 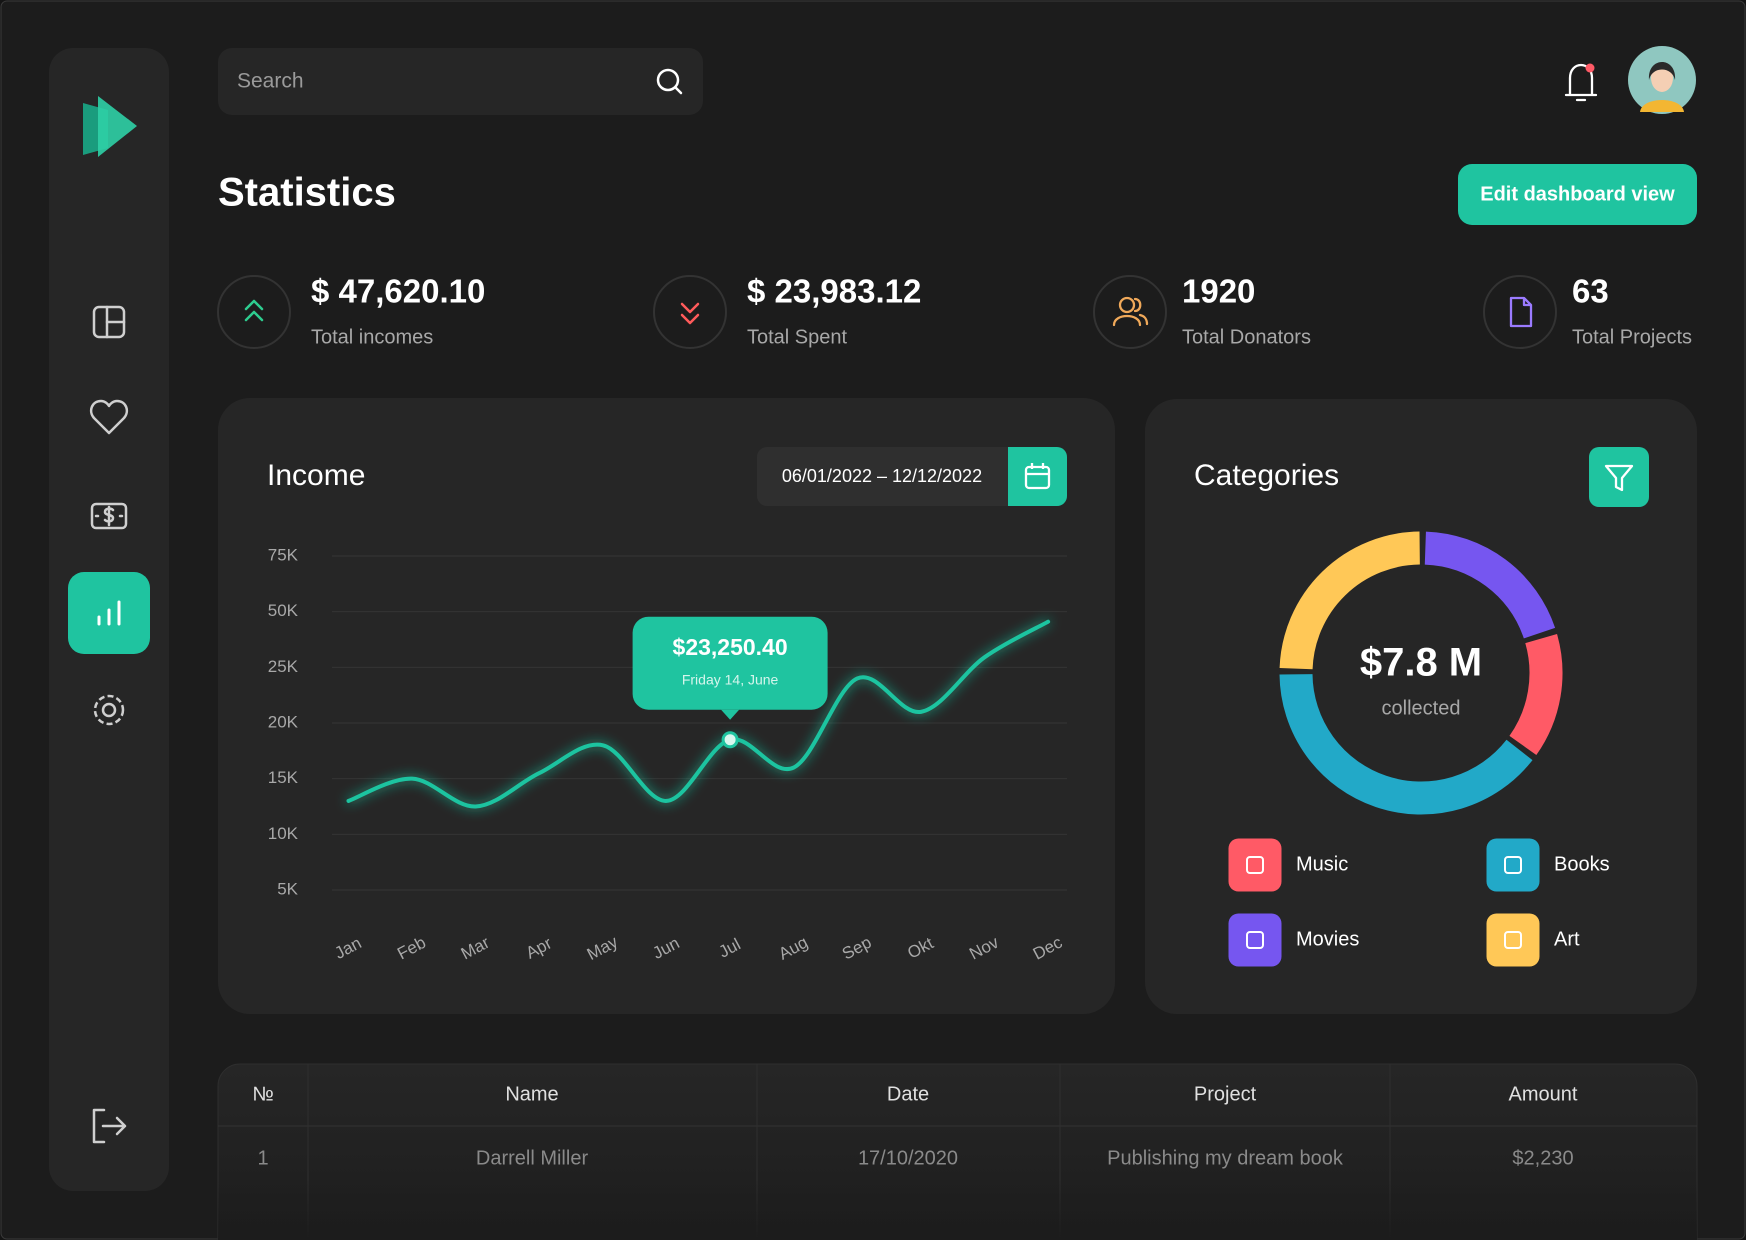 I want to click on column-header: №, so click(x=262, y=1094).